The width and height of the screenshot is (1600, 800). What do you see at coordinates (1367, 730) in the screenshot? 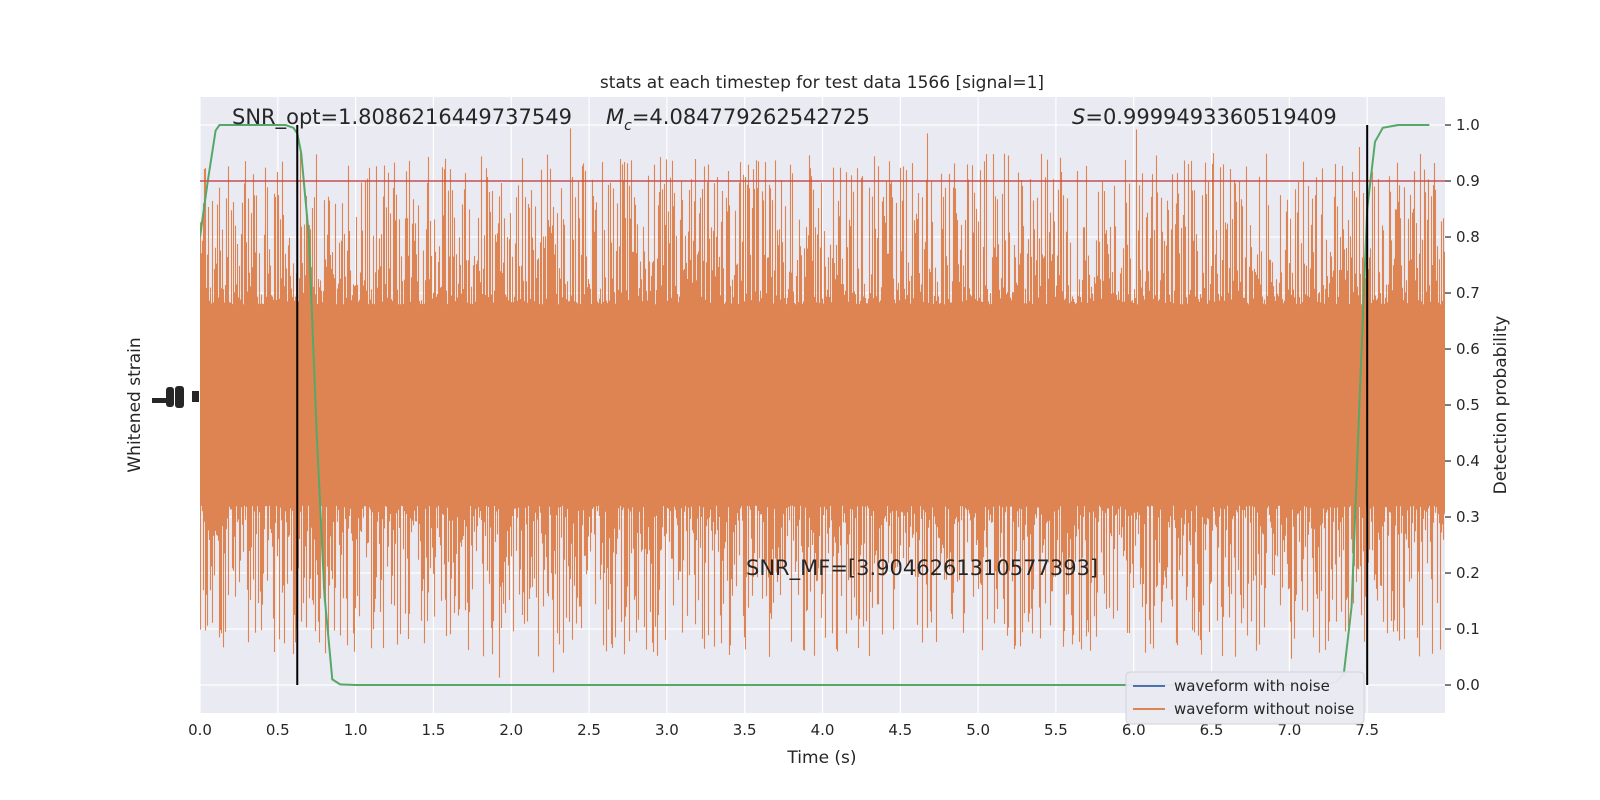
I see `x-tick-label: 7.5` at bounding box center [1367, 730].